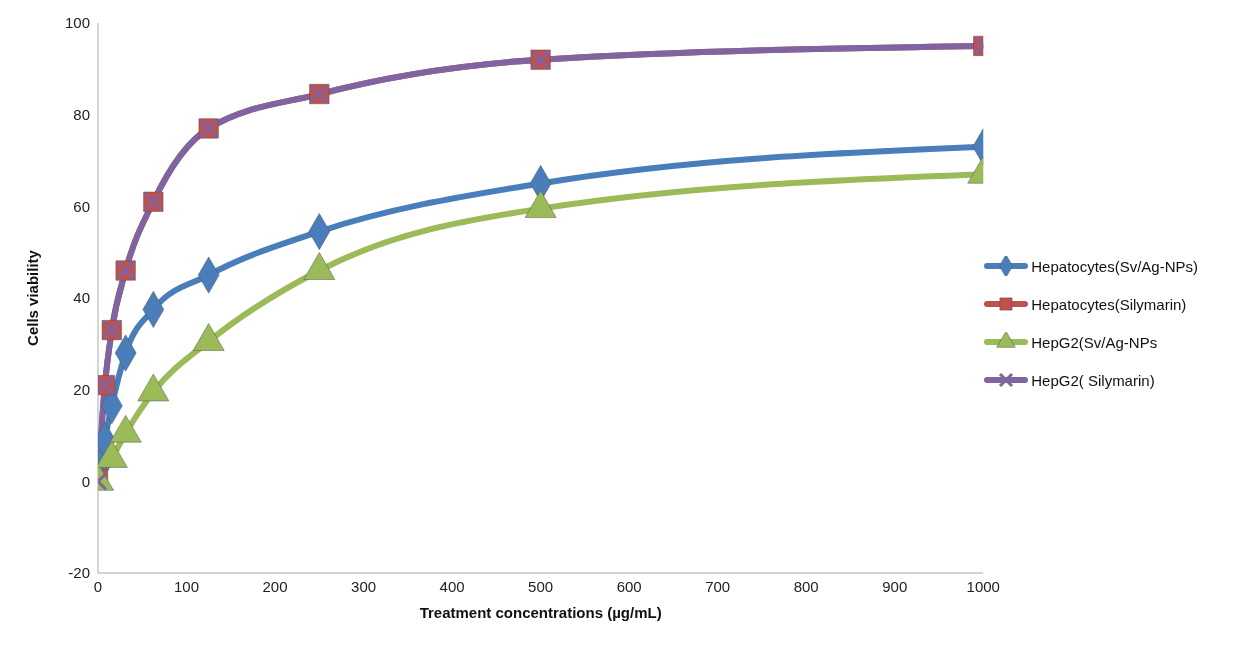 The height and width of the screenshot is (646, 1236). What do you see at coordinates (629, 586) in the screenshot?
I see `x-tick-label: 600` at bounding box center [629, 586].